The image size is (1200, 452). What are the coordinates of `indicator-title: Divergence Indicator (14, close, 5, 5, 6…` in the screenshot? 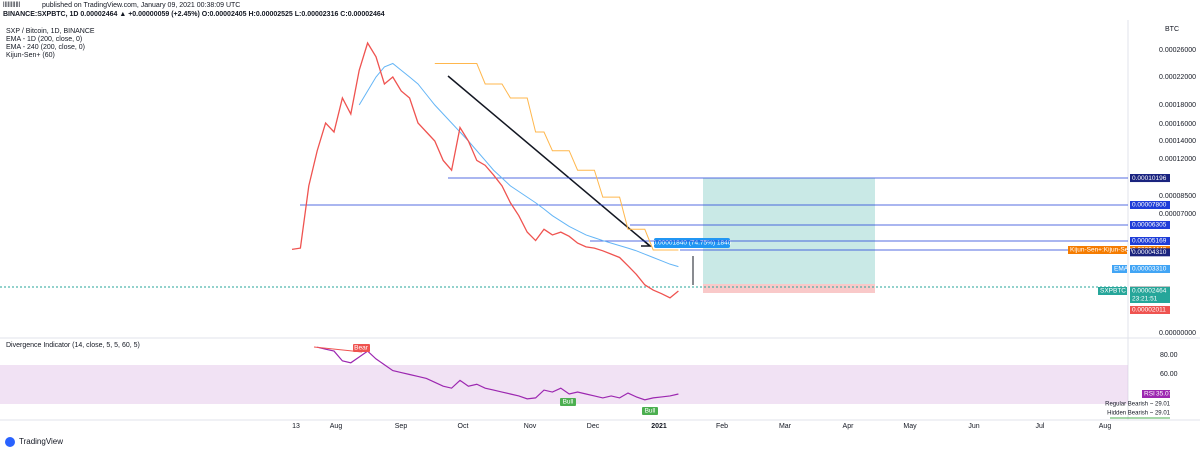 It's located at (73, 345).